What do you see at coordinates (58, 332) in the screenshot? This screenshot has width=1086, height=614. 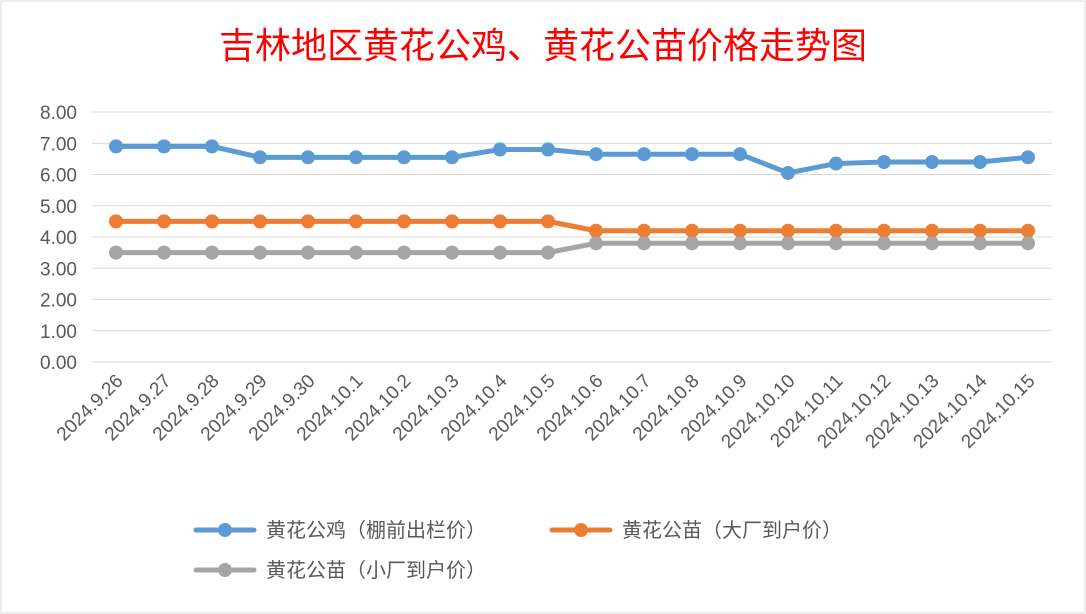 I see `y-tick-label: 1.00` at bounding box center [58, 332].